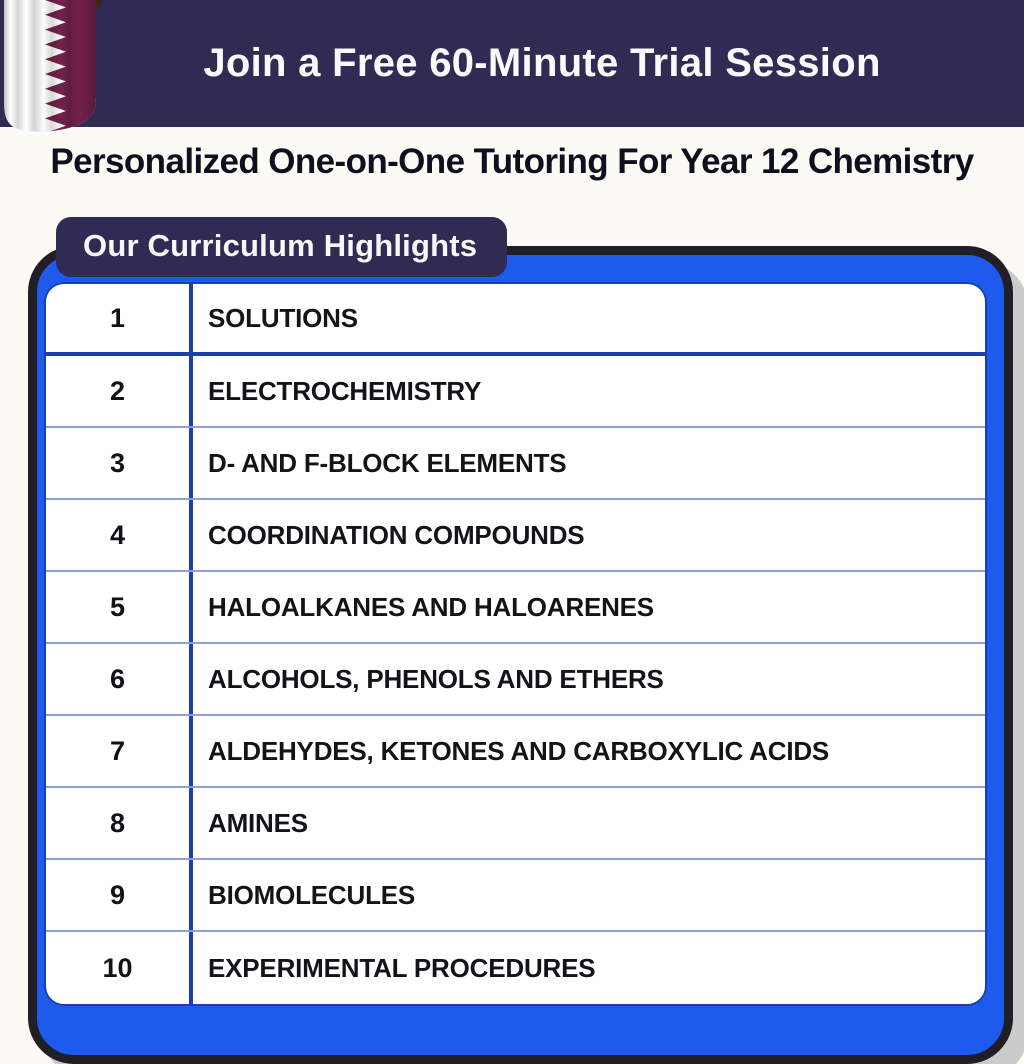 Image resolution: width=1024 pixels, height=1064 pixels. I want to click on qatar-flag-icon, so click(52, 66).